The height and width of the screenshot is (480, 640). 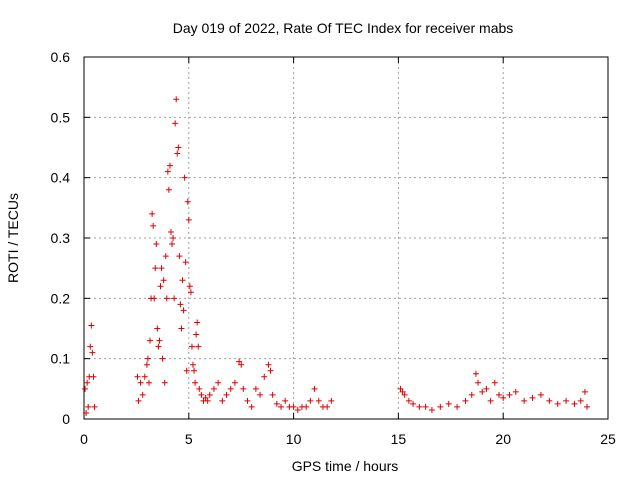 What do you see at coordinates (294, 439) in the screenshot?
I see `x-tick-label: 10` at bounding box center [294, 439].